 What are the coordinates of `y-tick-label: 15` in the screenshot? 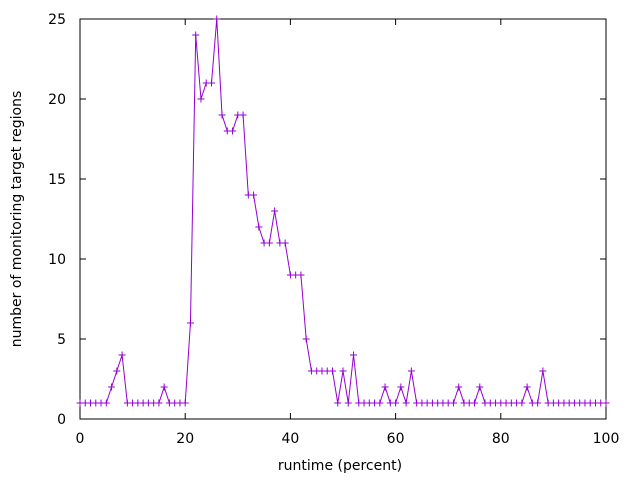 It's located at (57, 180).